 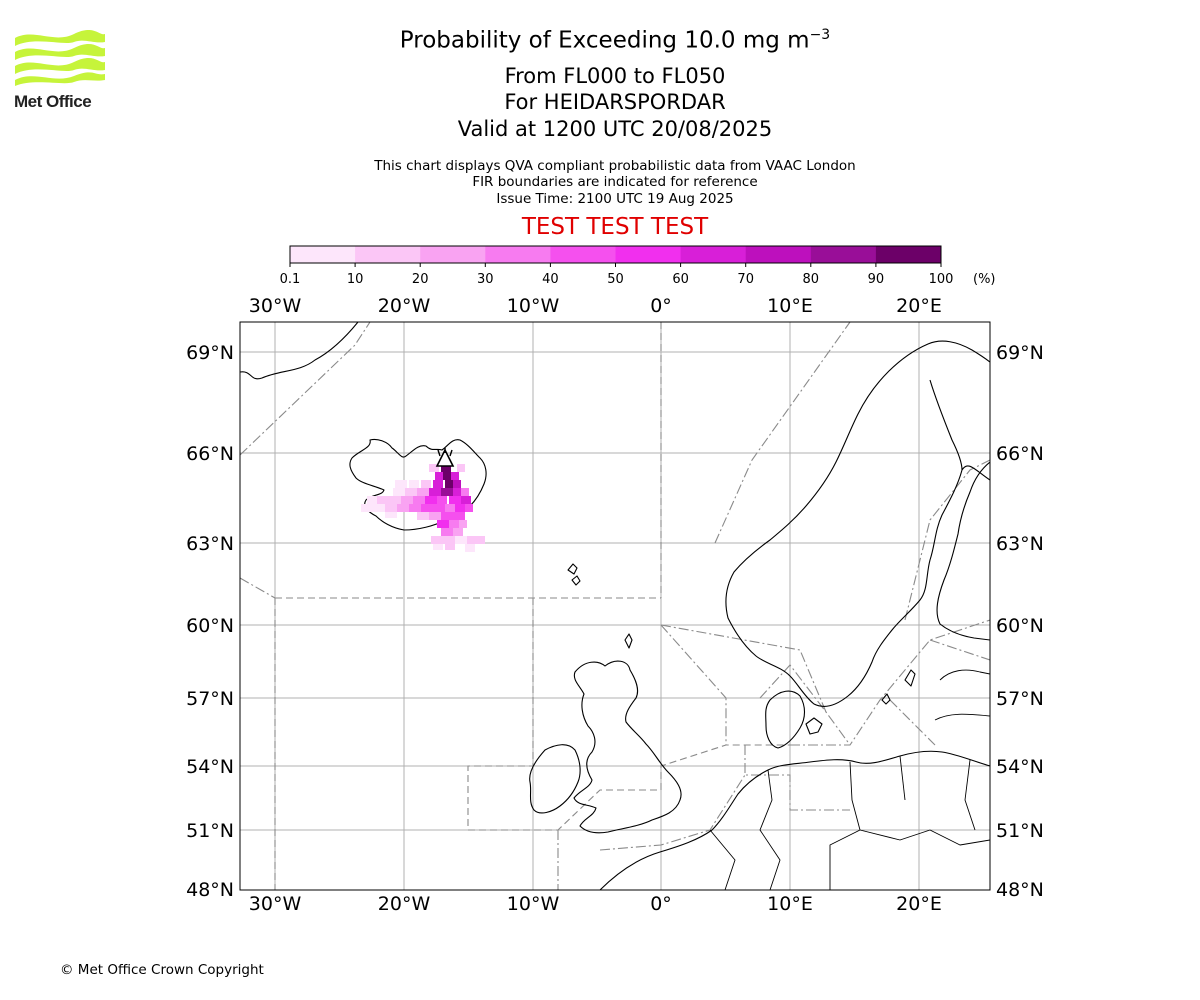 I want to click on lon-label-bottom: 20°W, so click(x=404, y=904).